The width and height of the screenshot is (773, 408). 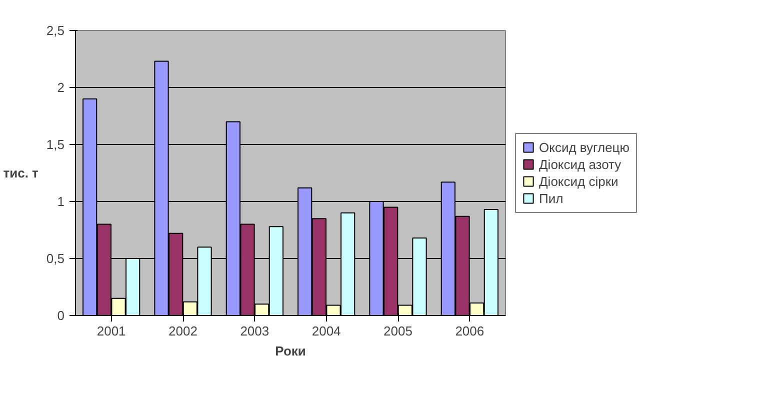 I want to click on x-tick-label: 2006, so click(x=469, y=331).